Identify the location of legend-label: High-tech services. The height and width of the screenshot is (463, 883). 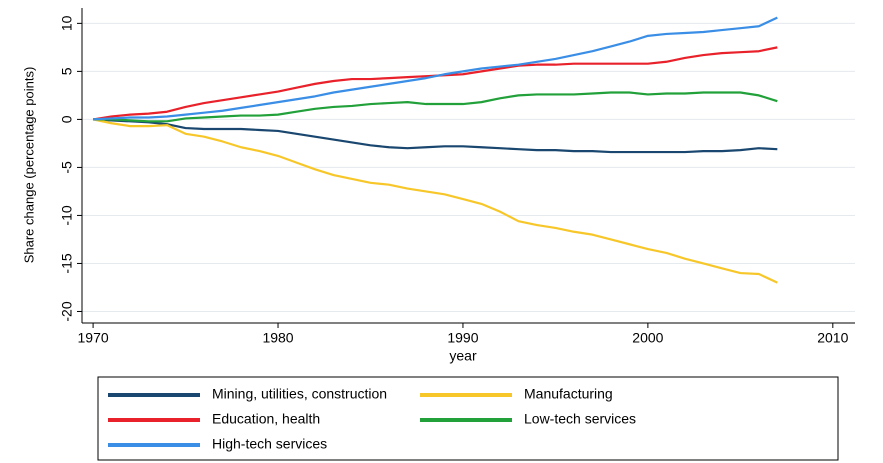
(269, 444).